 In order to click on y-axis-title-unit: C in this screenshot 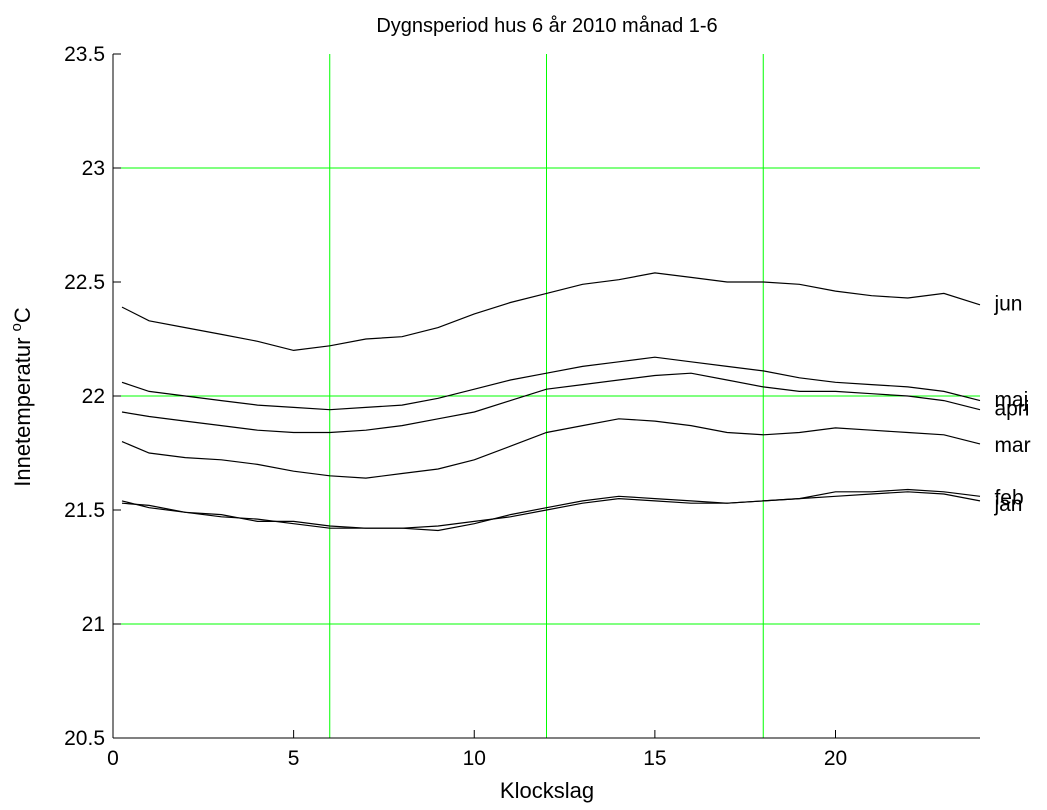, I will do `click(22, 315)`.